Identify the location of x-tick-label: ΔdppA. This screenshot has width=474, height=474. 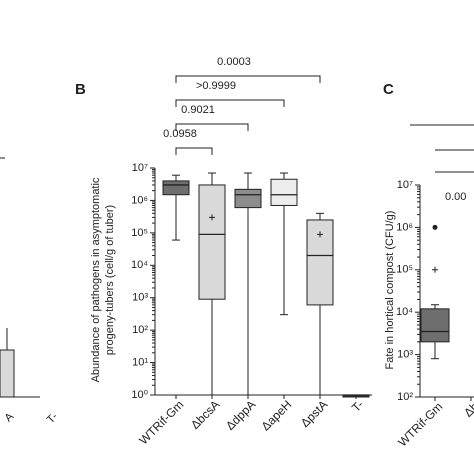
(240, 414).